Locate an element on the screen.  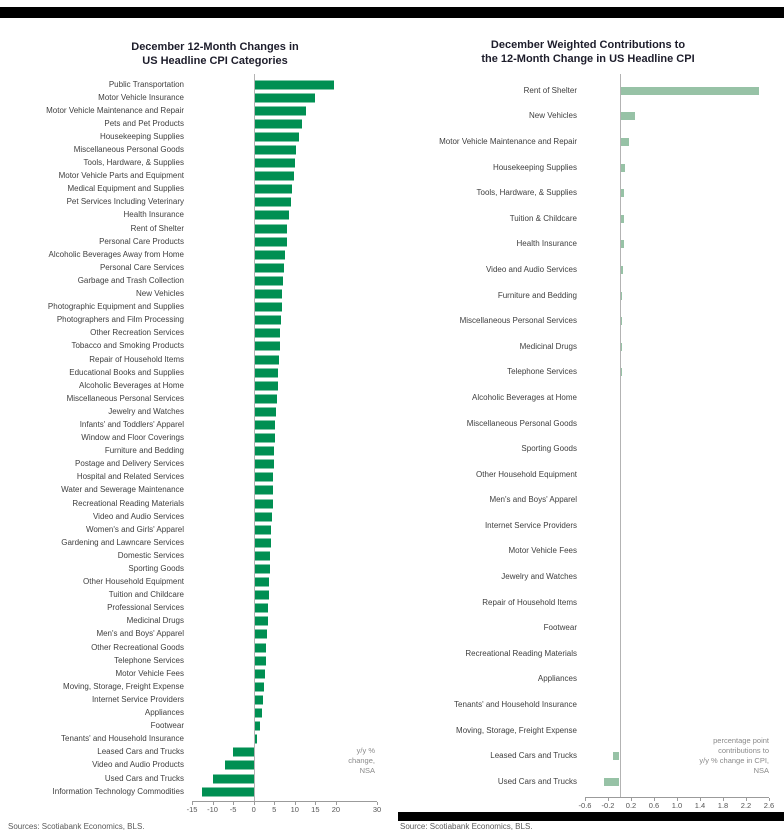
category-label: Alcoholic Beverages Away from Home is located at coordinates (116, 254).